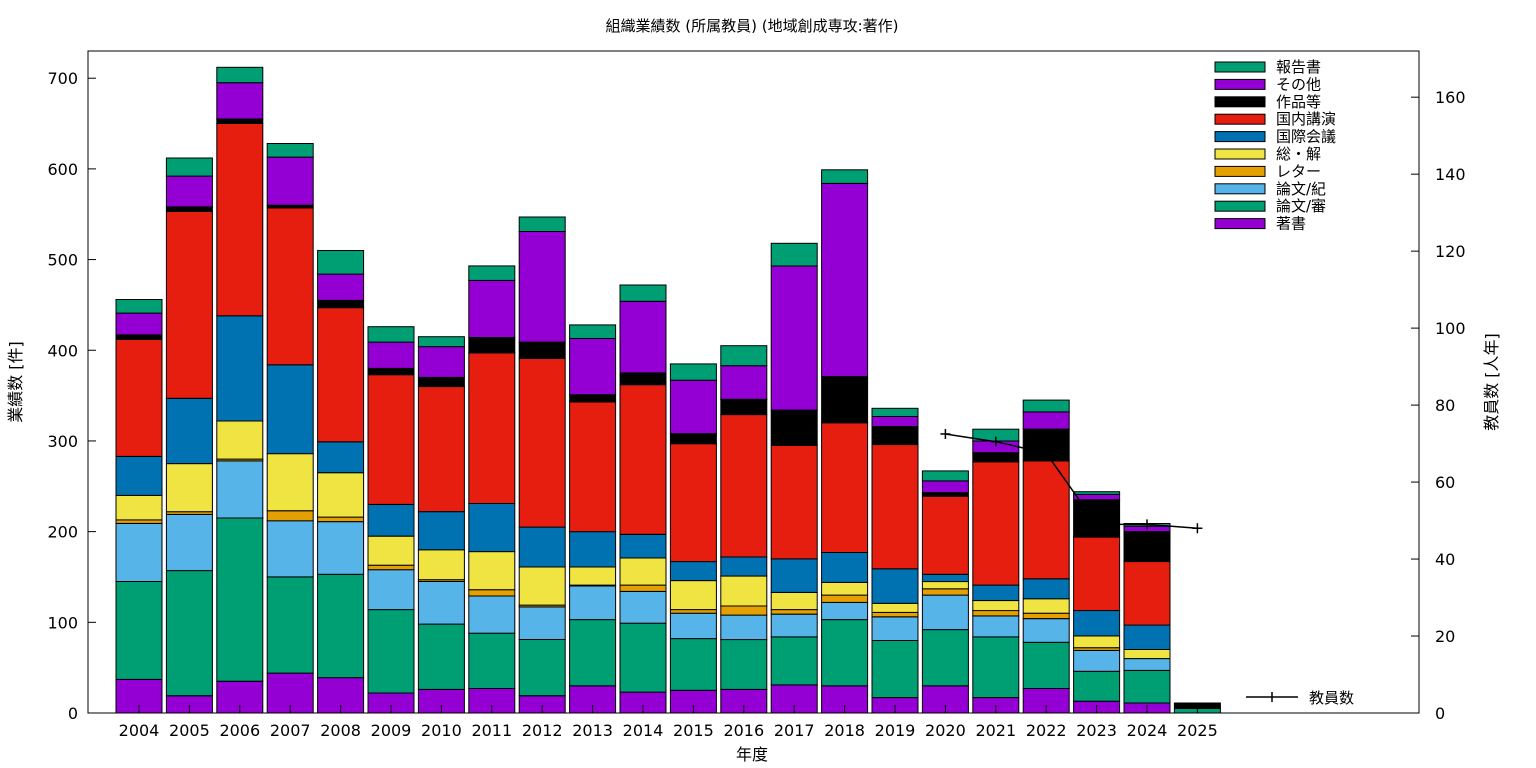 The image size is (1536, 768). Describe the element at coordinates (1331, 698) in the screenshot. I see `legend-label-line: 教員数` at that location.